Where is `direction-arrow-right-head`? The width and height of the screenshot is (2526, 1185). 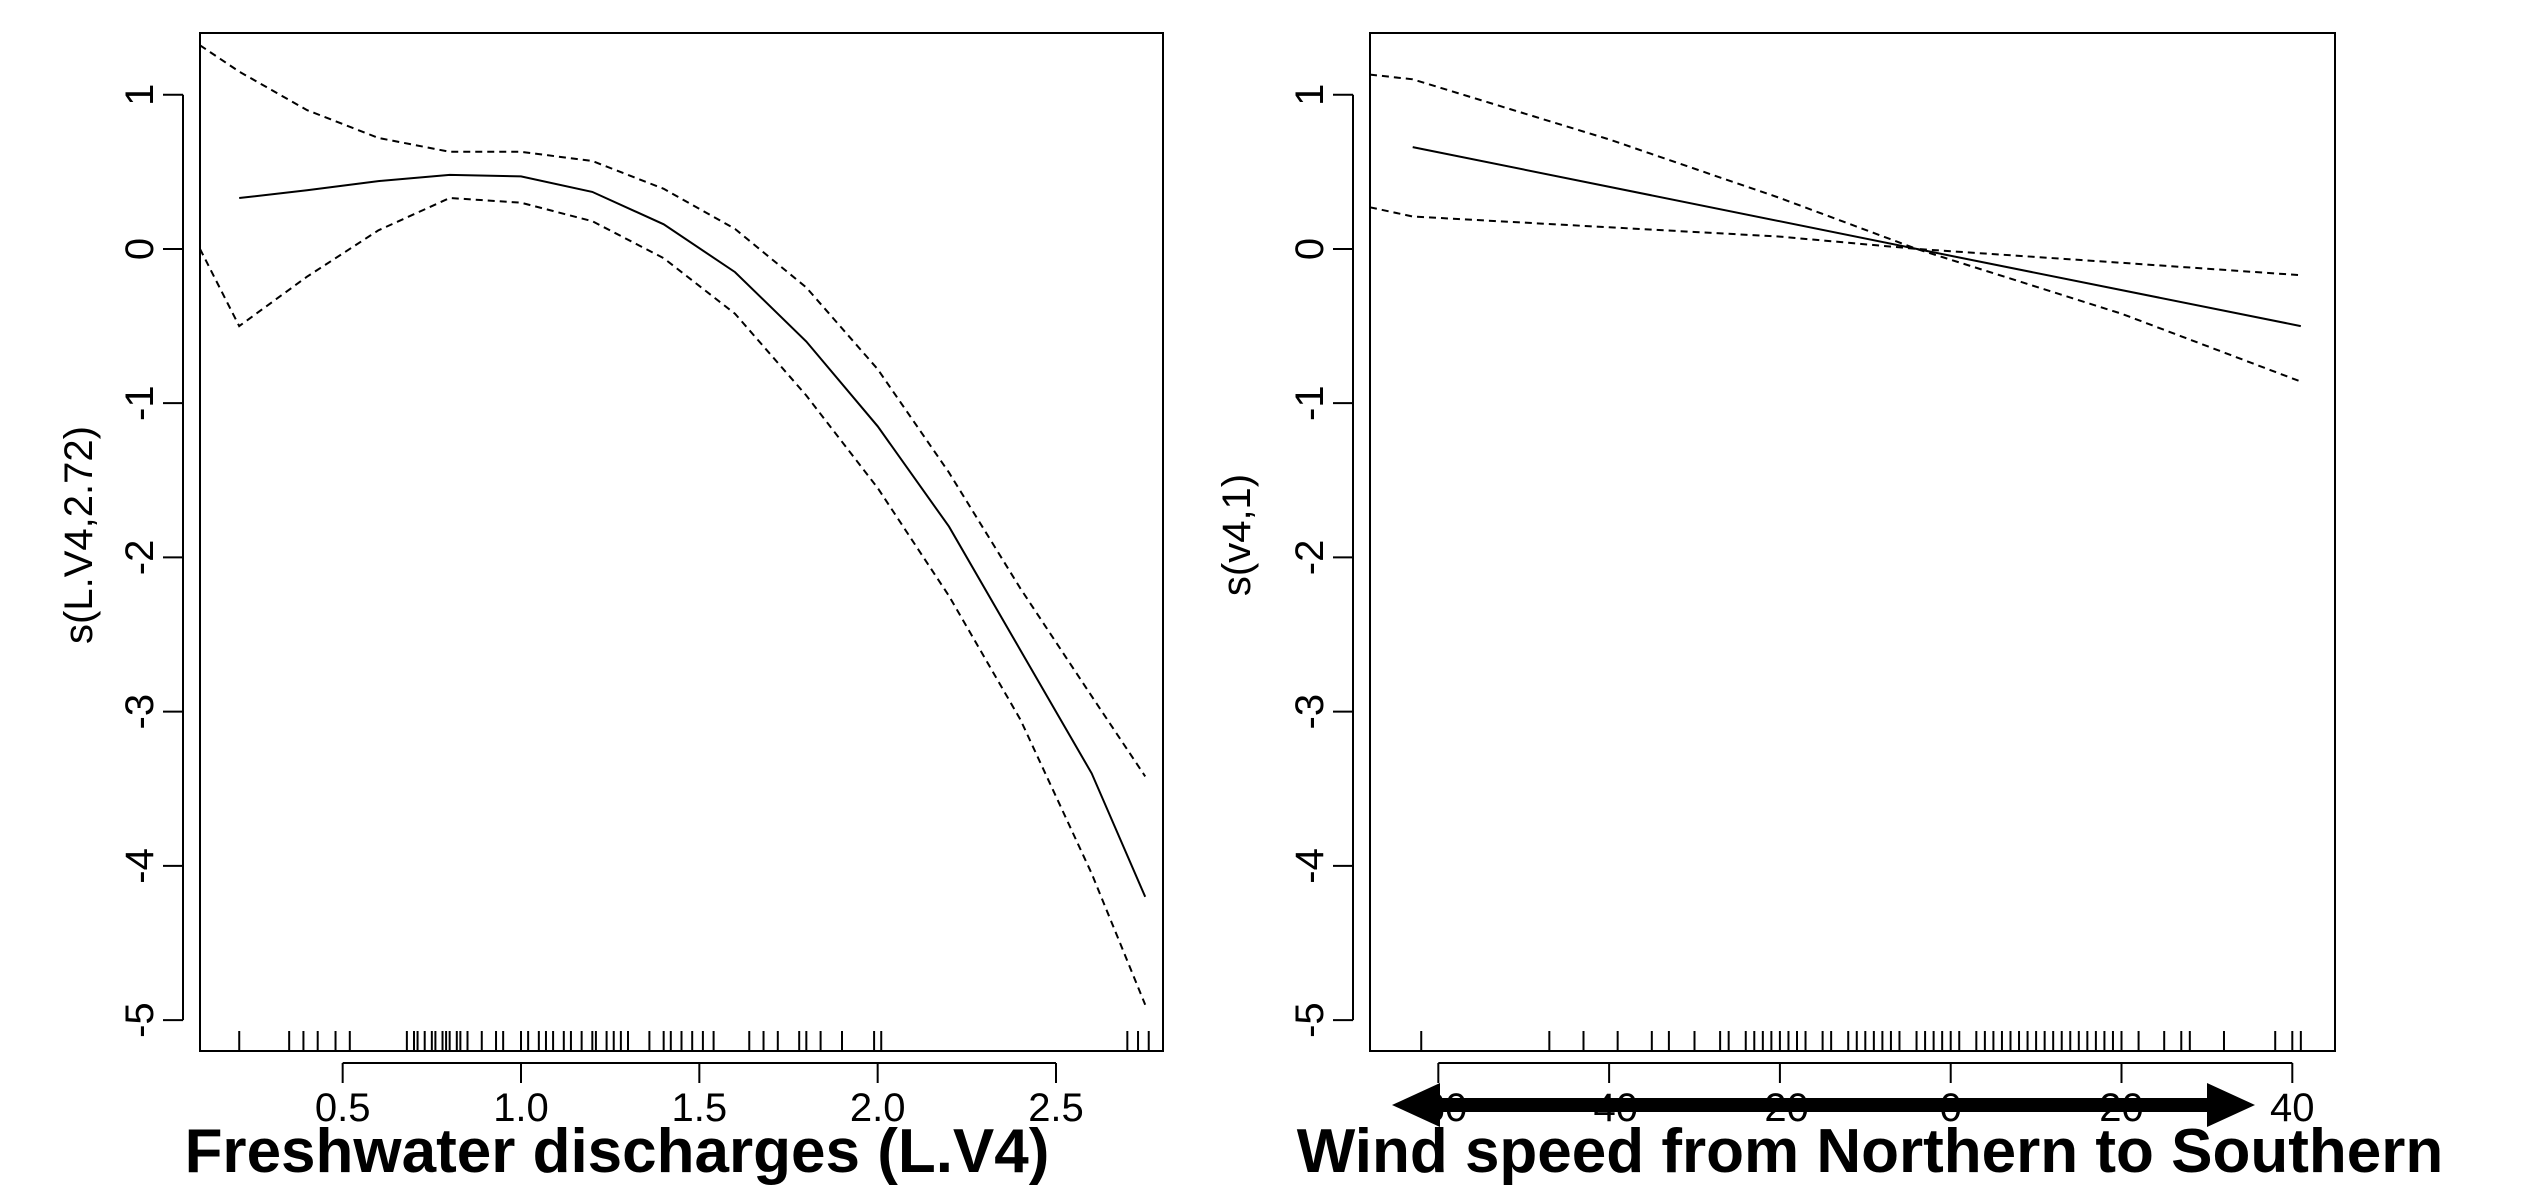 direction-arrow-right-head is located at coordinates (2231, 1105).